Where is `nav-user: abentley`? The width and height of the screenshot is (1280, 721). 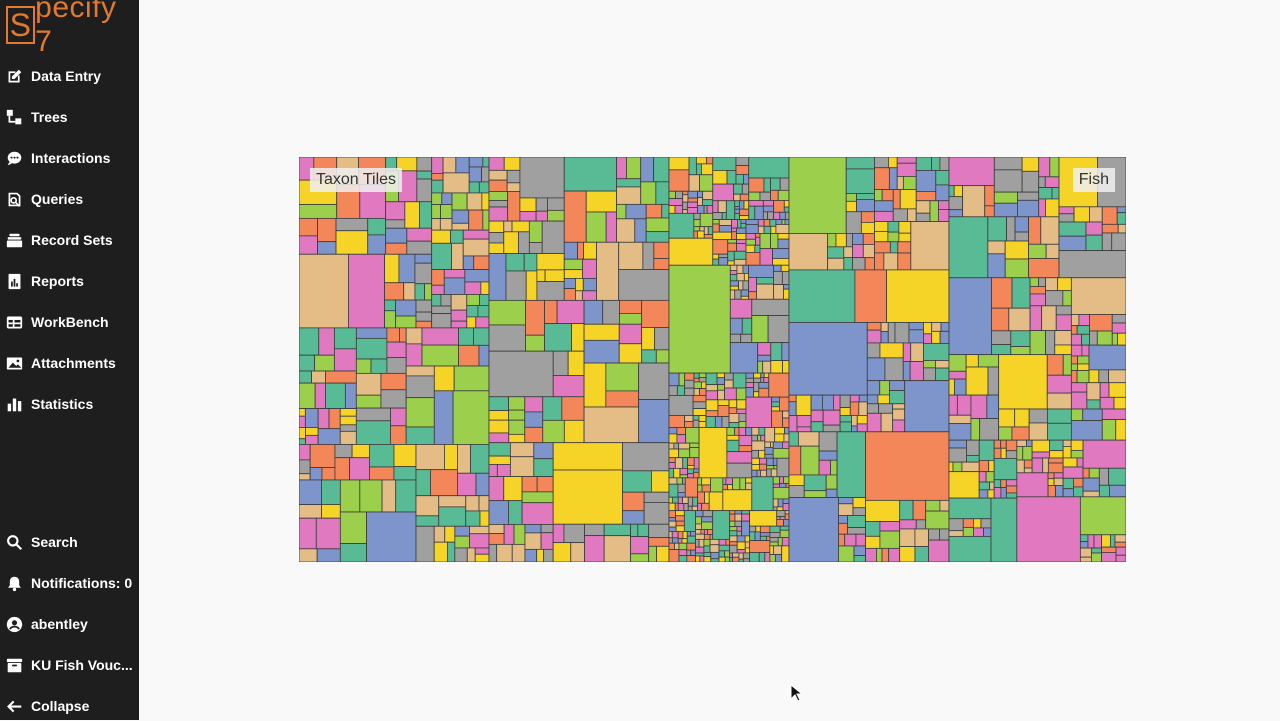 nav-user: abentley is located at coordinates (69, 624).